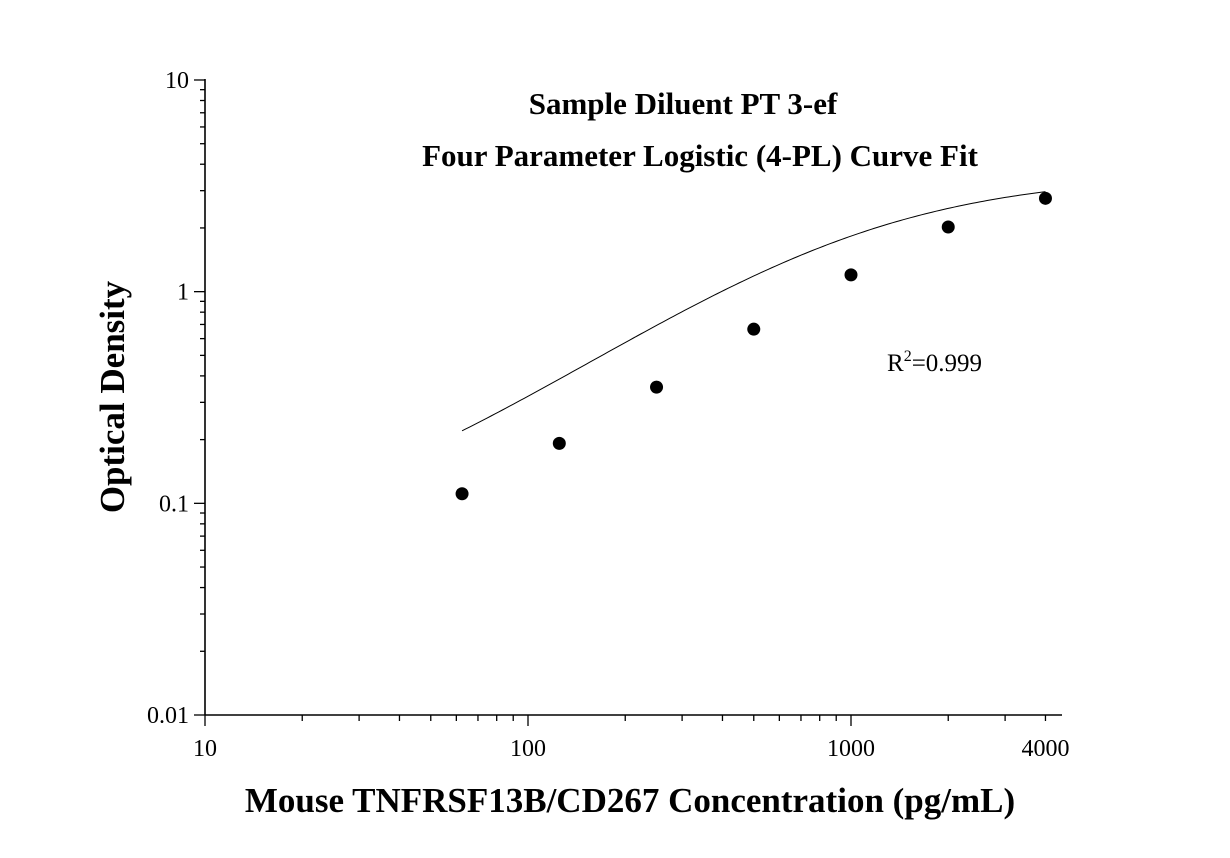 Image resolution: width=1230 pixels, height=858 pixels. I want to click on x-tick-label: 1000, so click(851, 749).